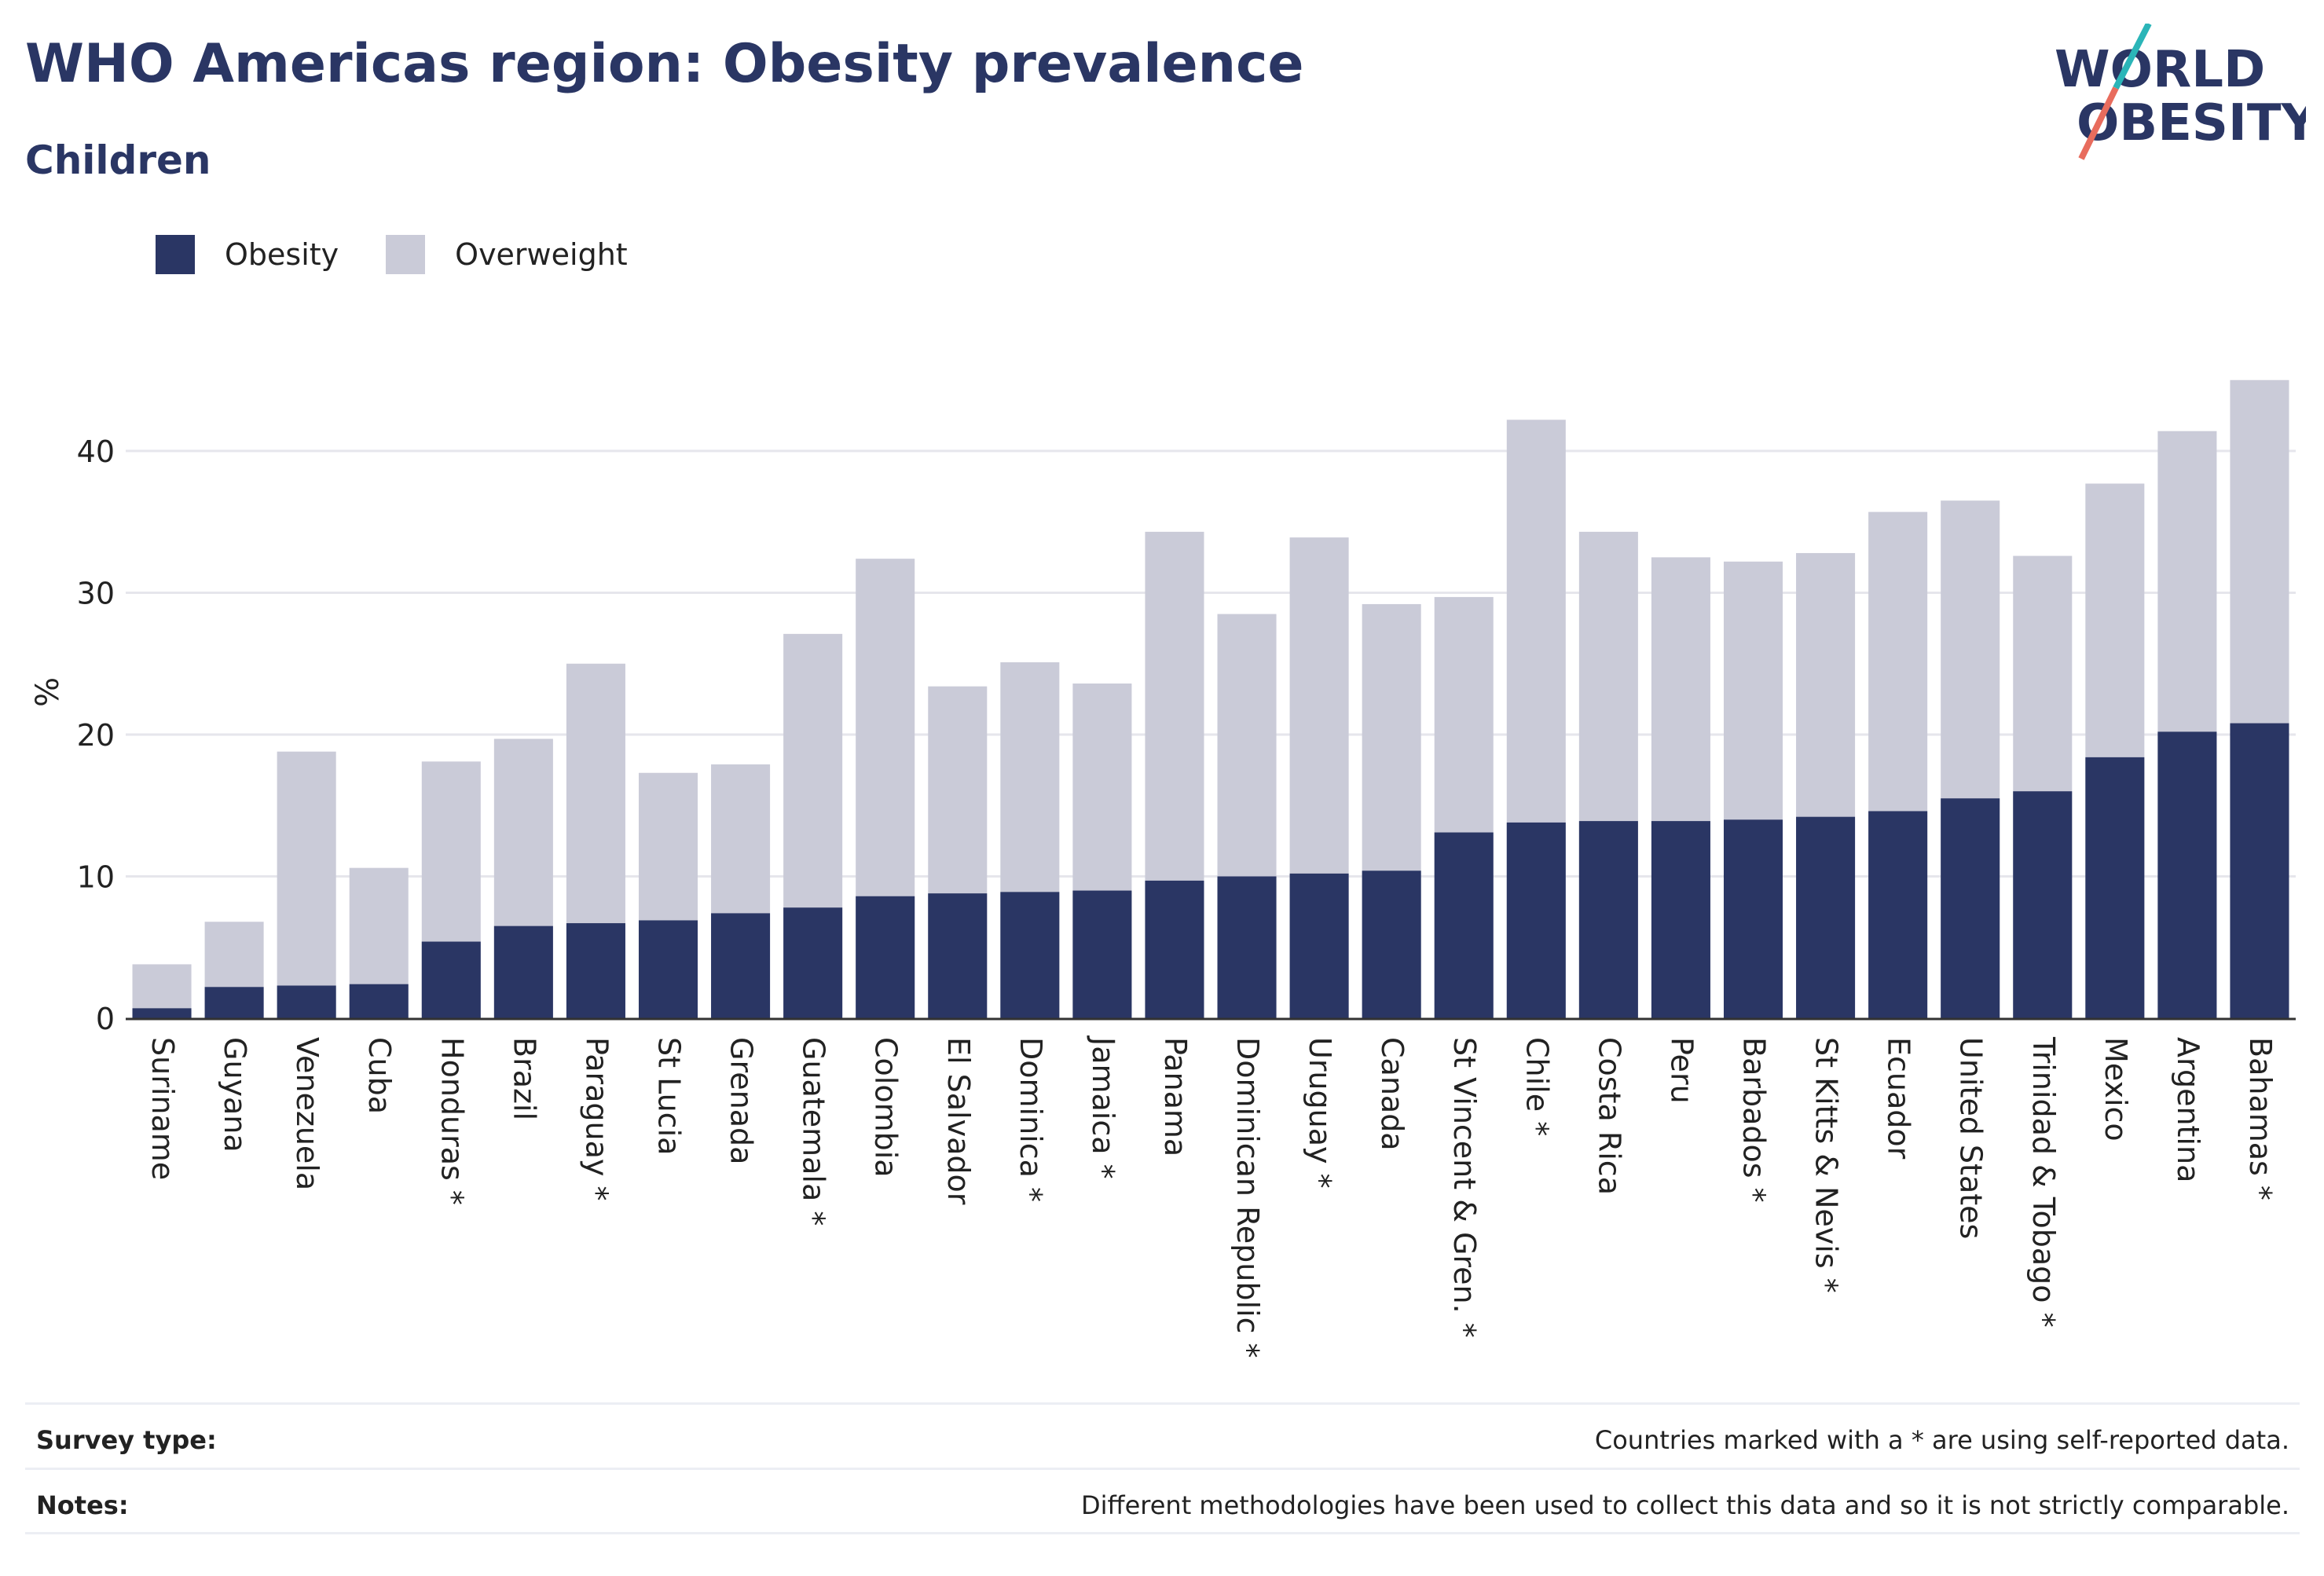 The width and height of the screenshot is (2324, 1576). Describe the element at coordinates (1899, 1098) in the screenshot. I see `x-tick-label: Ecuador` at that location.